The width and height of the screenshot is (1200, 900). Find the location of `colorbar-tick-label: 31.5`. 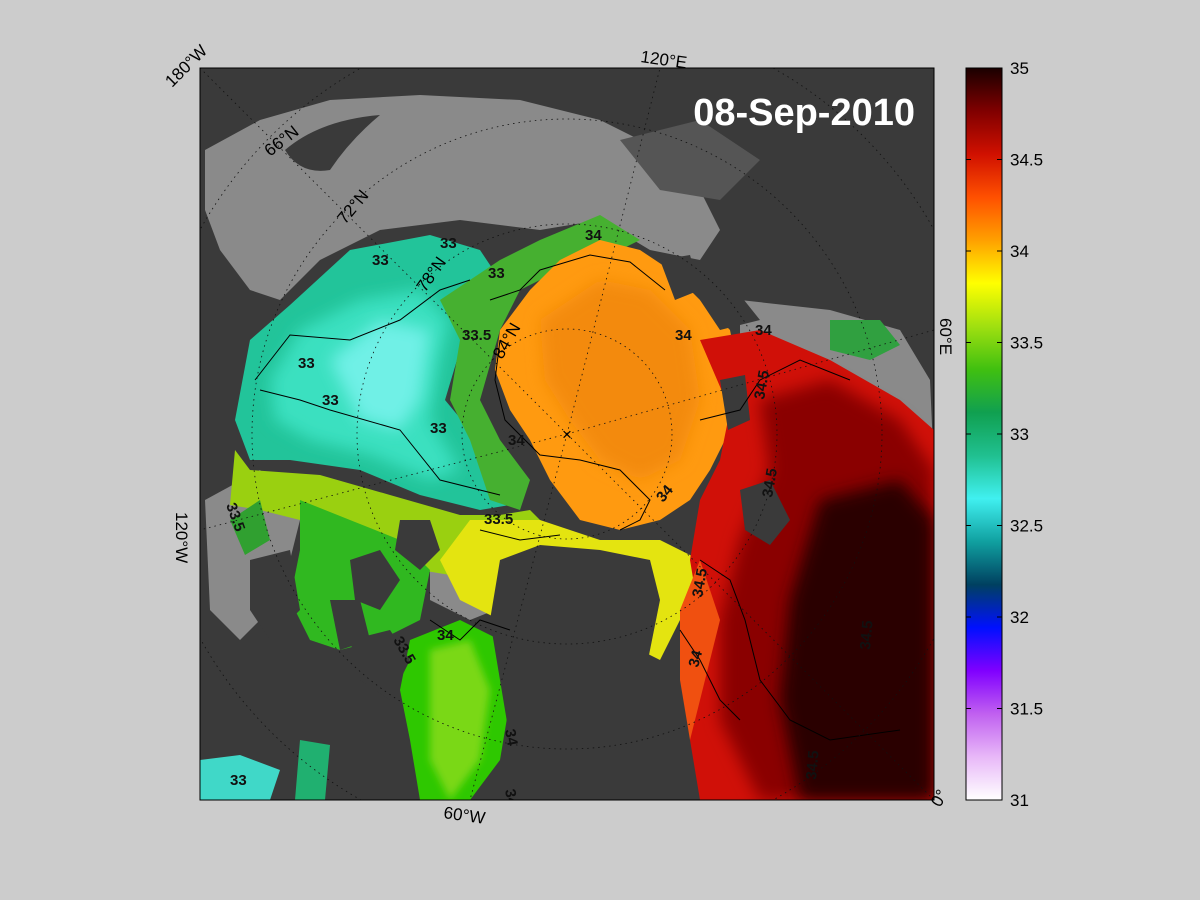

colorbar-tick-label: 31.5 is located at coordinates (1026, 709).